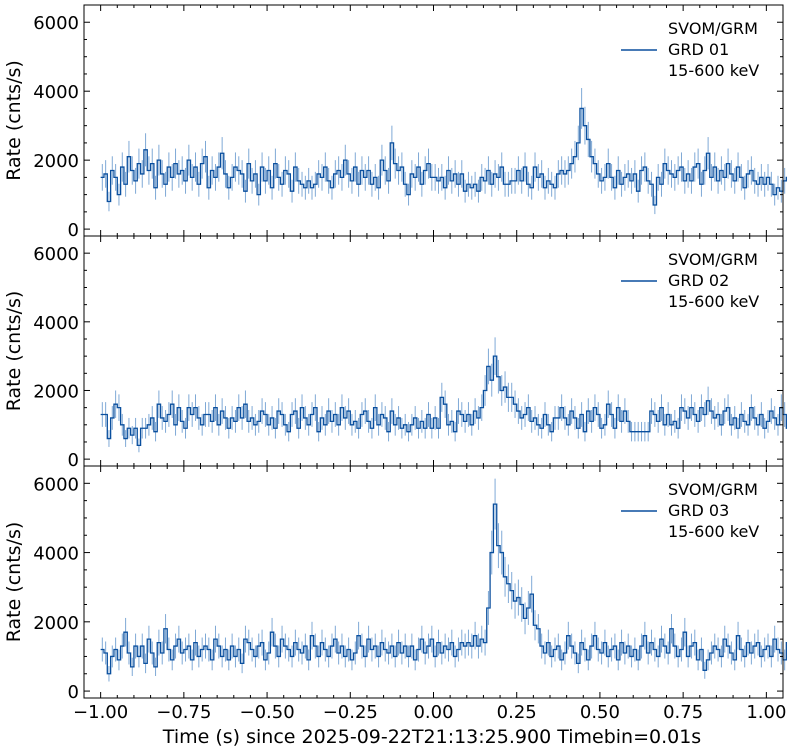 The width and height of the screenshot is (787, 751). Describe the element at coordinates (56, 623) in the screenshot. I see `panel-3-ytick-label: 2000` at that location.